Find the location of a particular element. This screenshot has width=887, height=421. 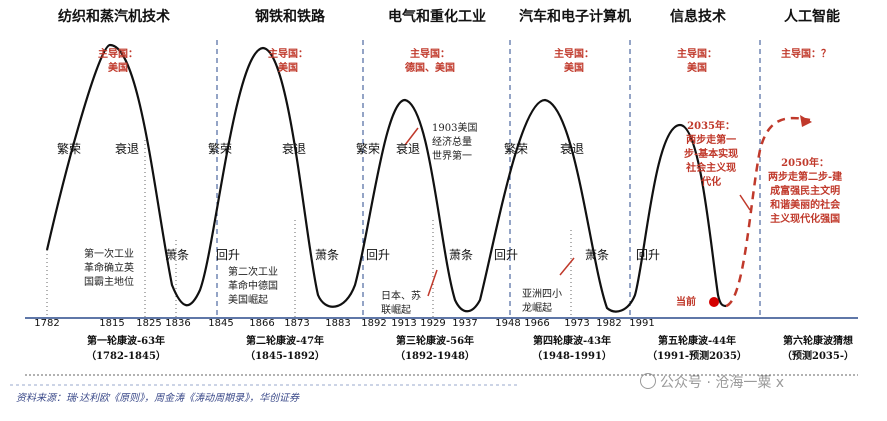

year-label: 1913 is located at coordinates (404, 323).